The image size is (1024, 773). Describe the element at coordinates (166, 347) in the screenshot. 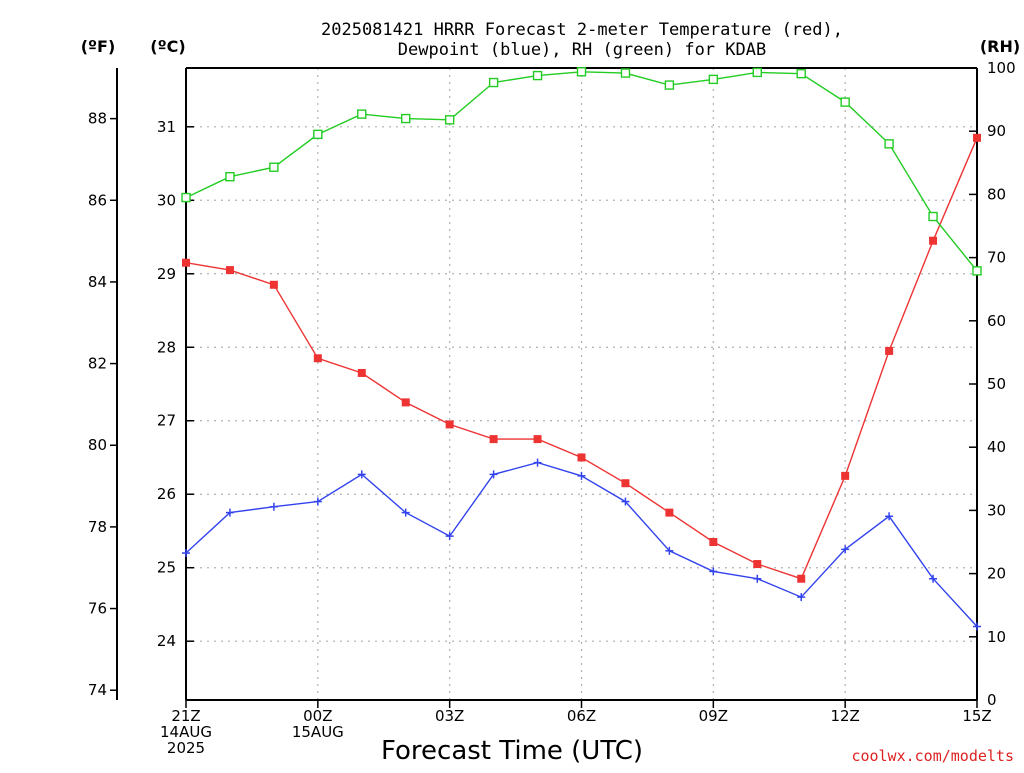

I see `celsius-tick-label: 28` at that location.